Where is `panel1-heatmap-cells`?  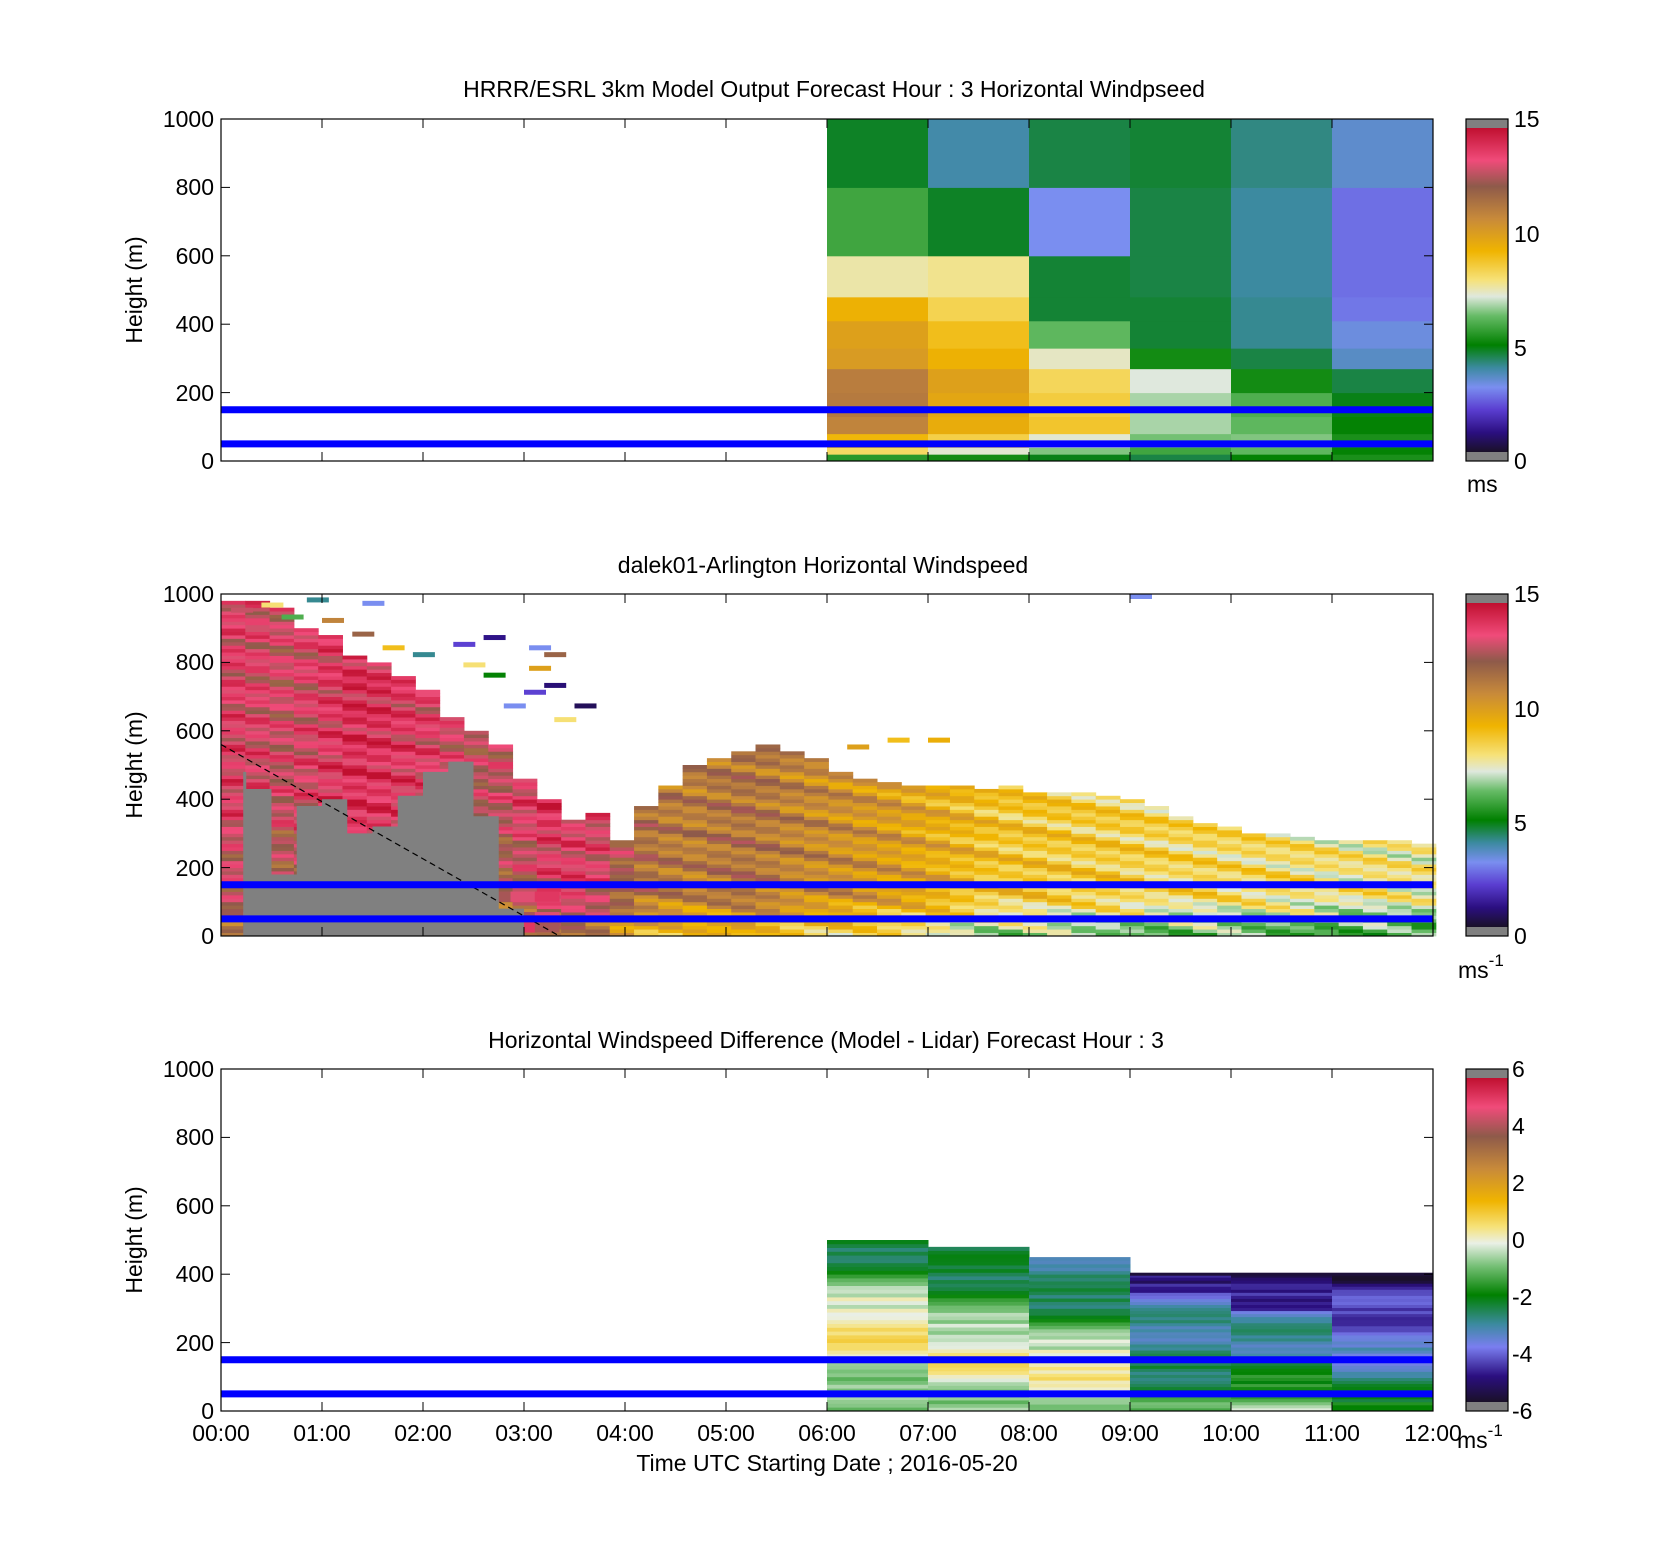
panel1-heatmap-cells is located at coordinates (1130, 290).